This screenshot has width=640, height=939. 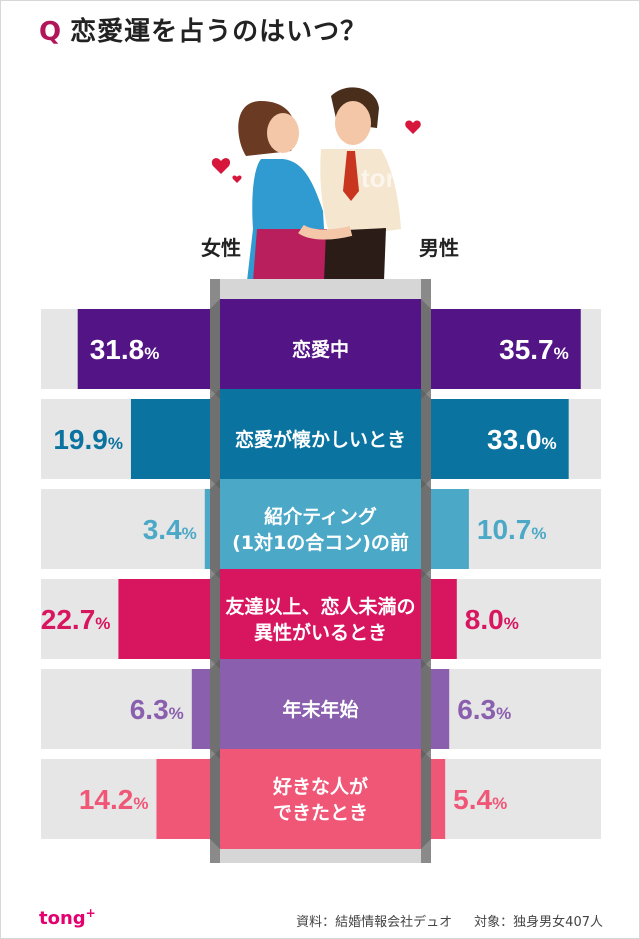 What do you see at coordinates (512, 529) in the screenshot?
I see `value-label: 10.7%` at bounding box center [512, 529].